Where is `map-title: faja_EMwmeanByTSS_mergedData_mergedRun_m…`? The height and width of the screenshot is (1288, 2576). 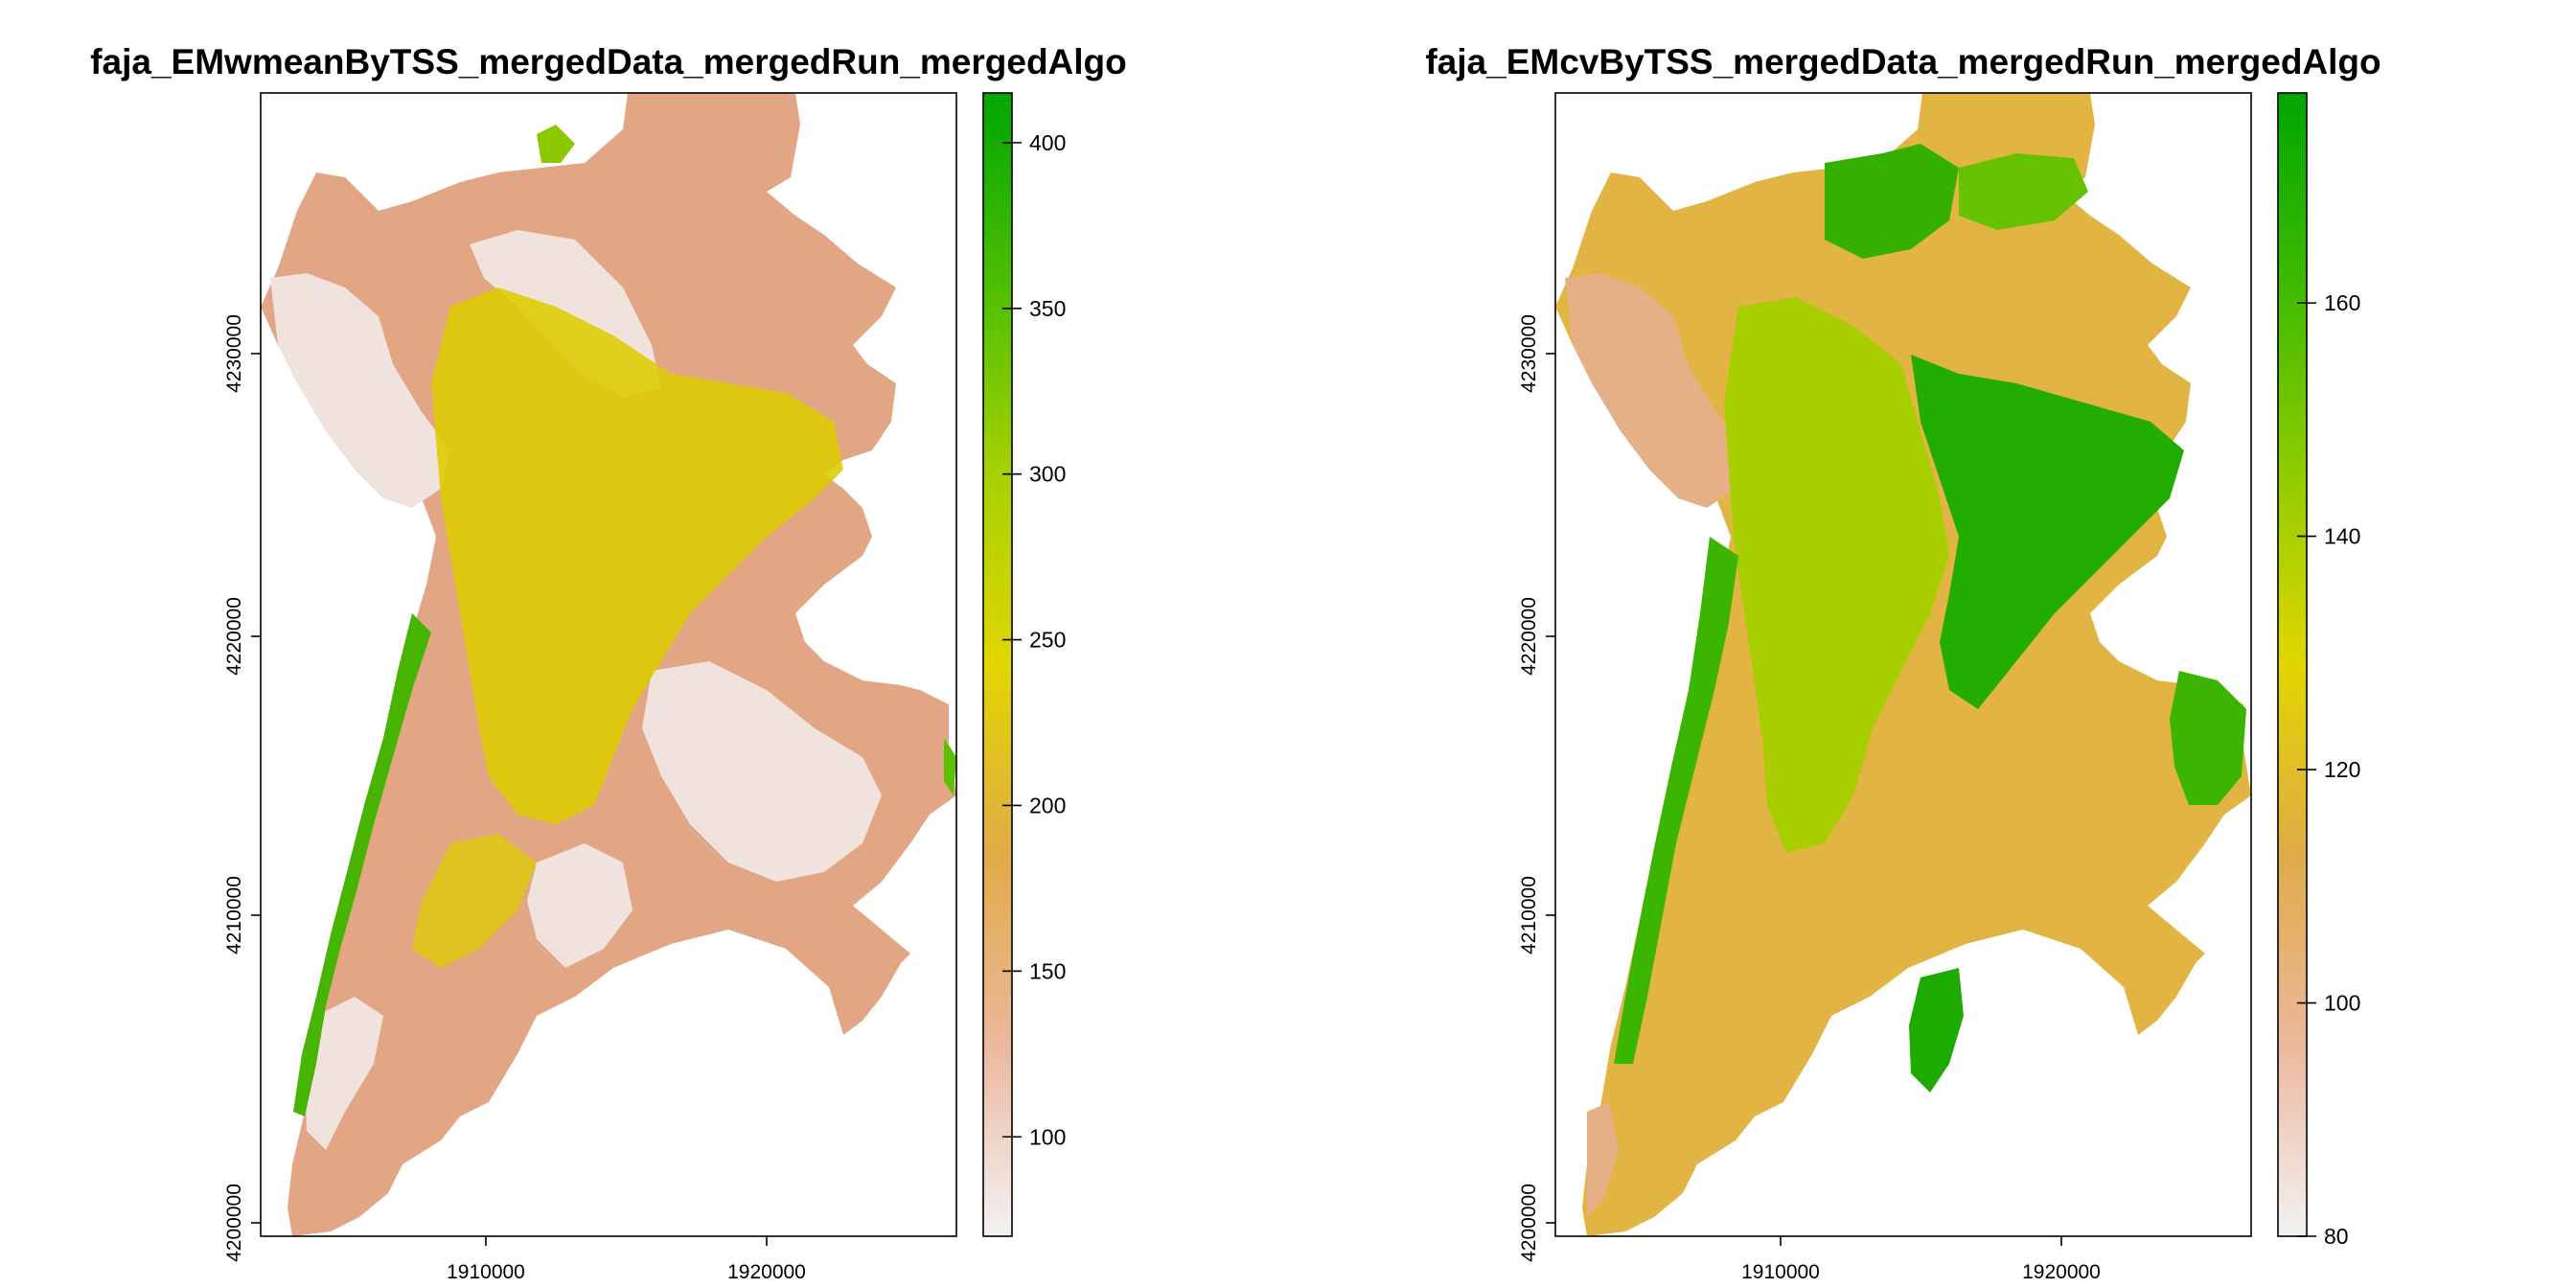
map-title: faja_EMwmeanByTSS_mergedData_mergedRun_m… is located at coordinates (608, 62).